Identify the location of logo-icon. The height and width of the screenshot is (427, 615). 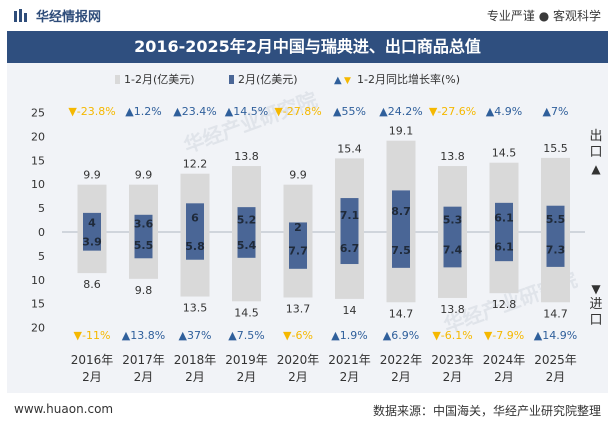
(20, 15).